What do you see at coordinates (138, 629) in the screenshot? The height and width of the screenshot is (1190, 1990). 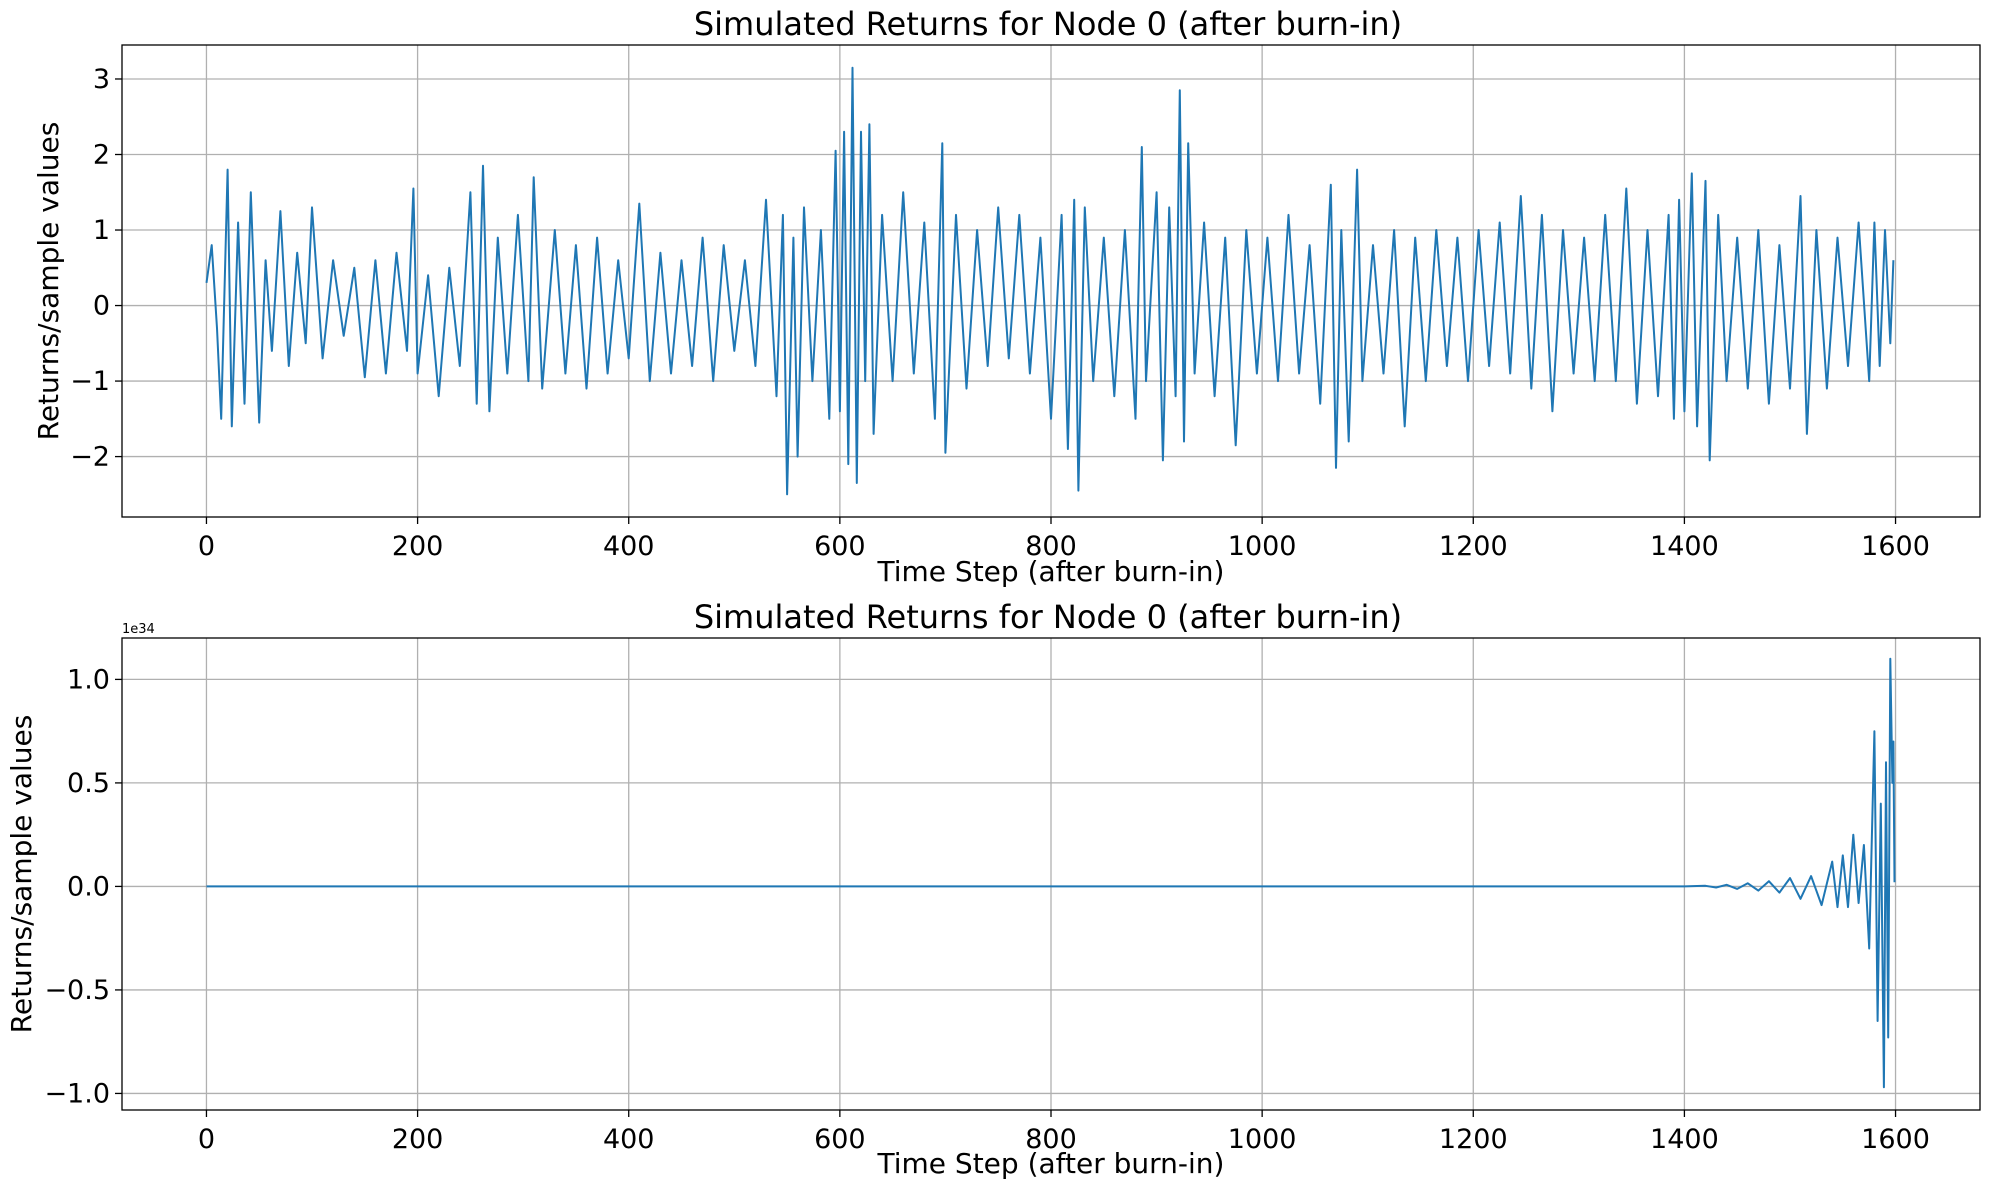 I see `y-offset-label: 1e34` at bounding box center [138, 629].